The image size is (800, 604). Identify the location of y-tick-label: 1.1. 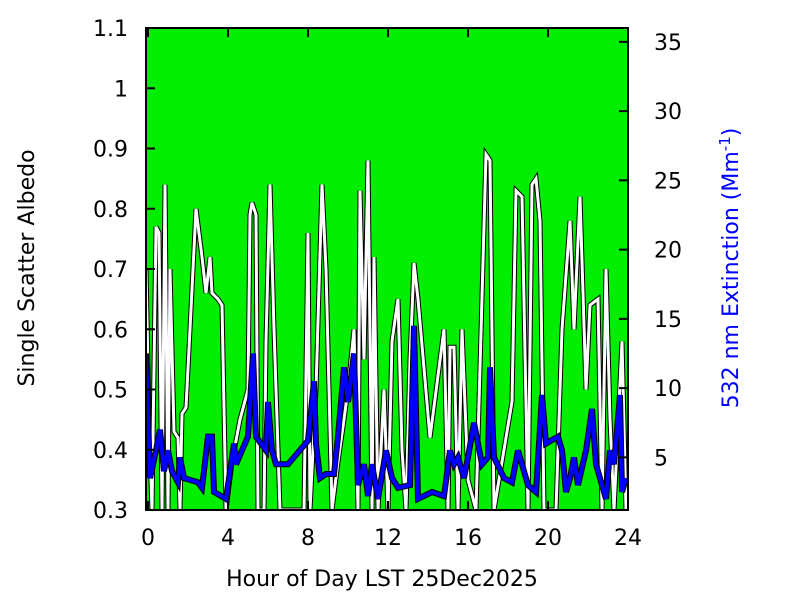
(110, 29).